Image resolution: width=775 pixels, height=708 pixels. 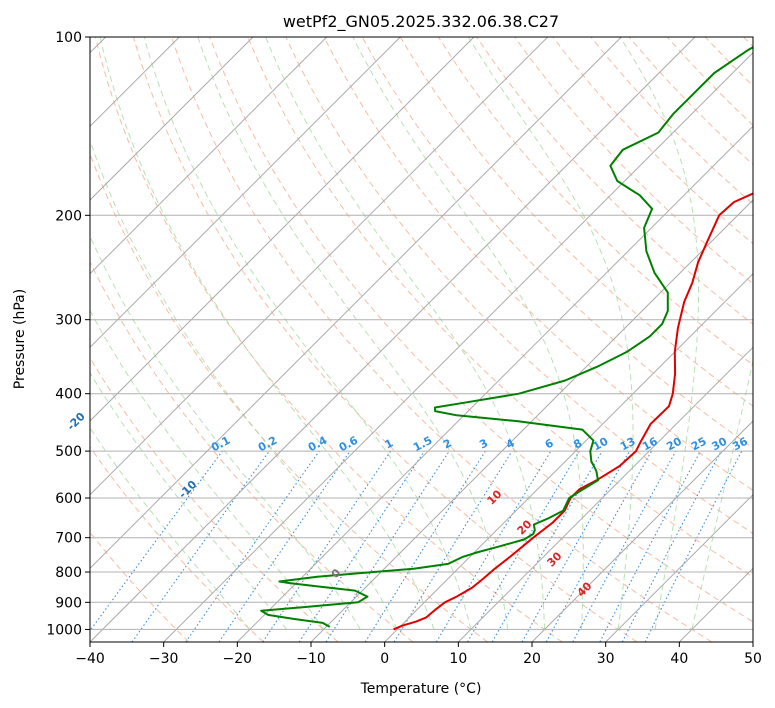 What do you see at coordinates (90, 659) in the screenshot?
I see `x-tick-label: −40` at bounding box center [90, 659].